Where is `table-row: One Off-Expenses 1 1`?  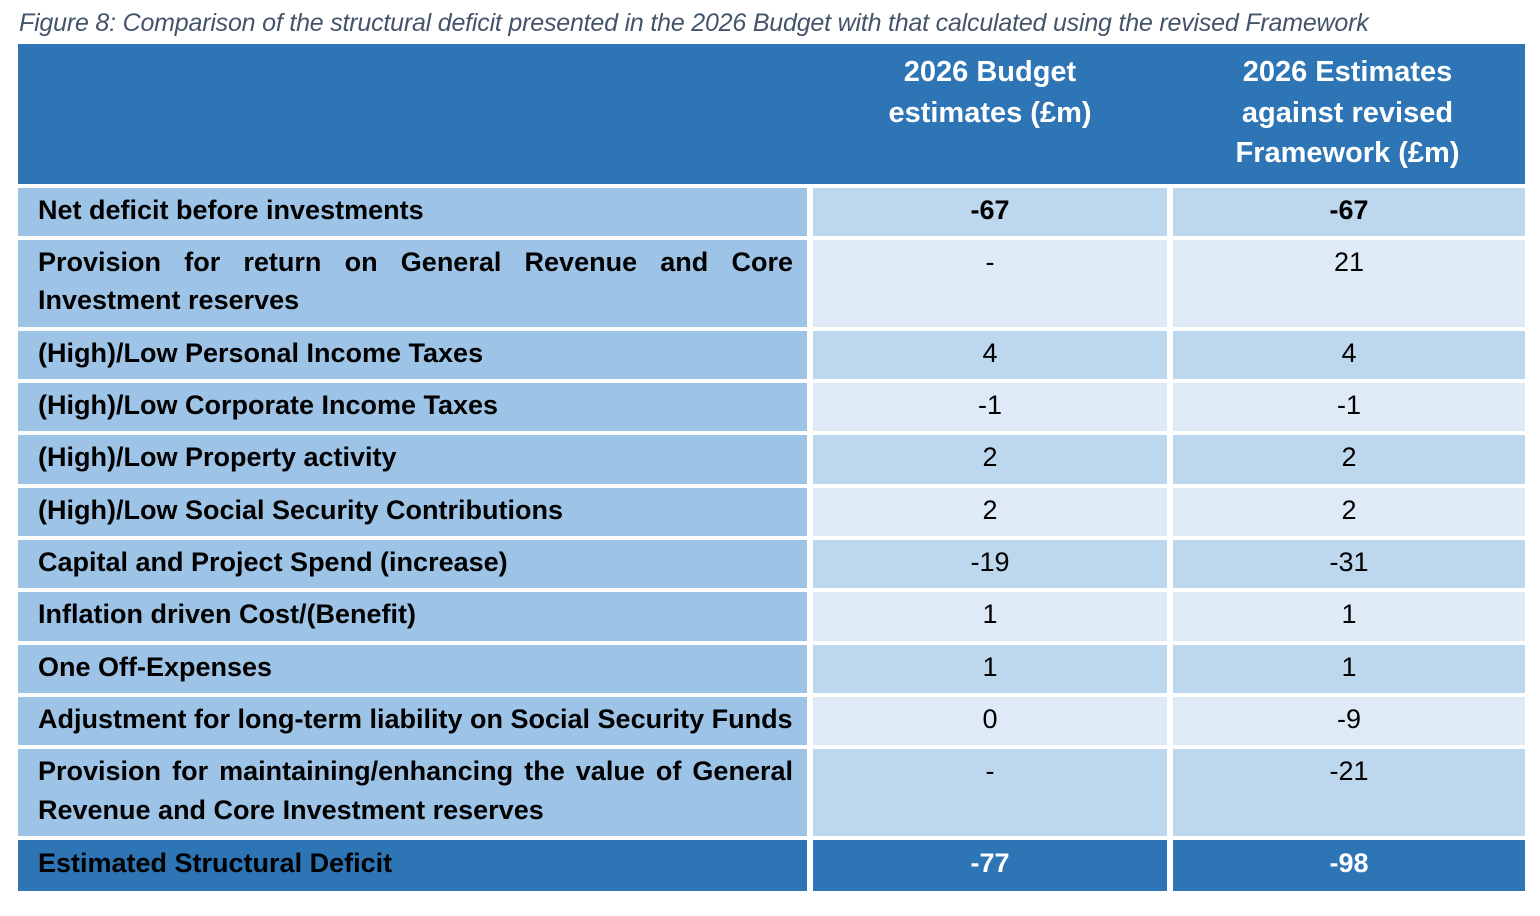 table-row: One Off-Expenses 1 1 is located at coordinates (771, 668).